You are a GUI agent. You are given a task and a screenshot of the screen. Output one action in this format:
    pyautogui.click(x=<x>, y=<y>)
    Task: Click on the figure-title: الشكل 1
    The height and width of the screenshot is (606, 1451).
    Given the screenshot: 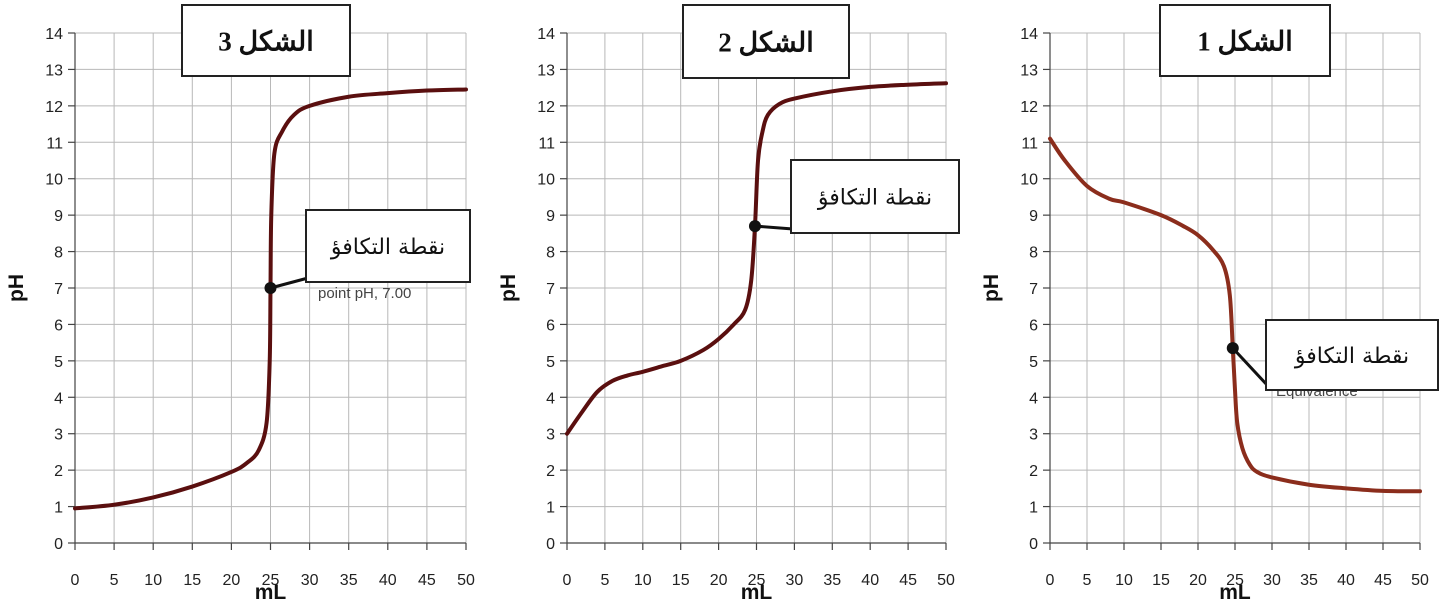 What is the action you would take?
    pyautogui.click(x=1244, y=42)
    